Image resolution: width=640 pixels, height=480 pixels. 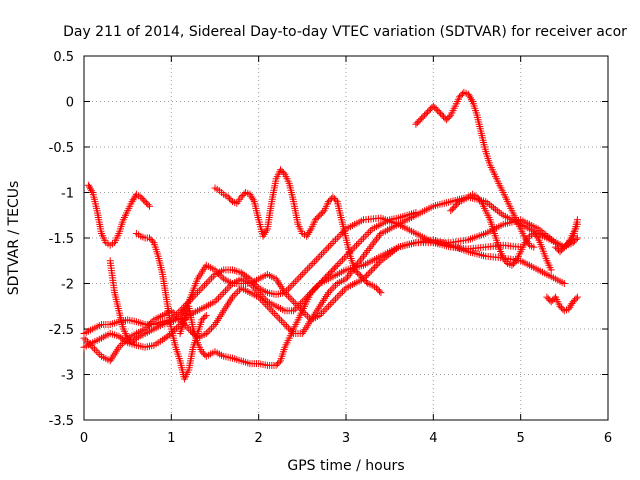 I want to click on x-tick-label: 5, so click(x=521, y=438).